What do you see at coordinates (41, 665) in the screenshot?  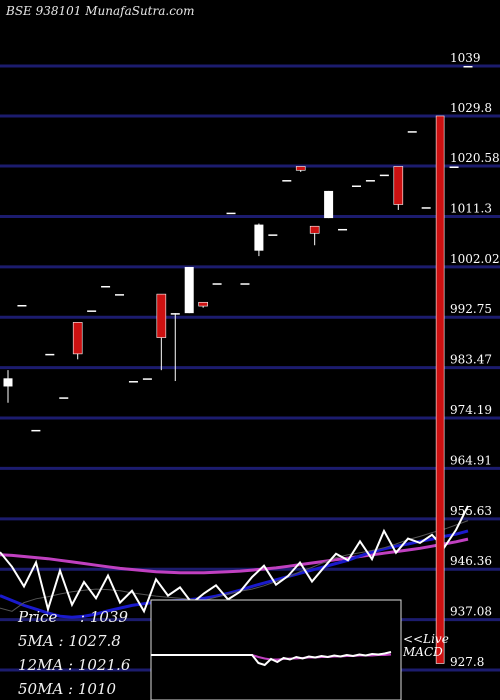 I see `ma12-label: 12MA` at bounding box center [41, 665].